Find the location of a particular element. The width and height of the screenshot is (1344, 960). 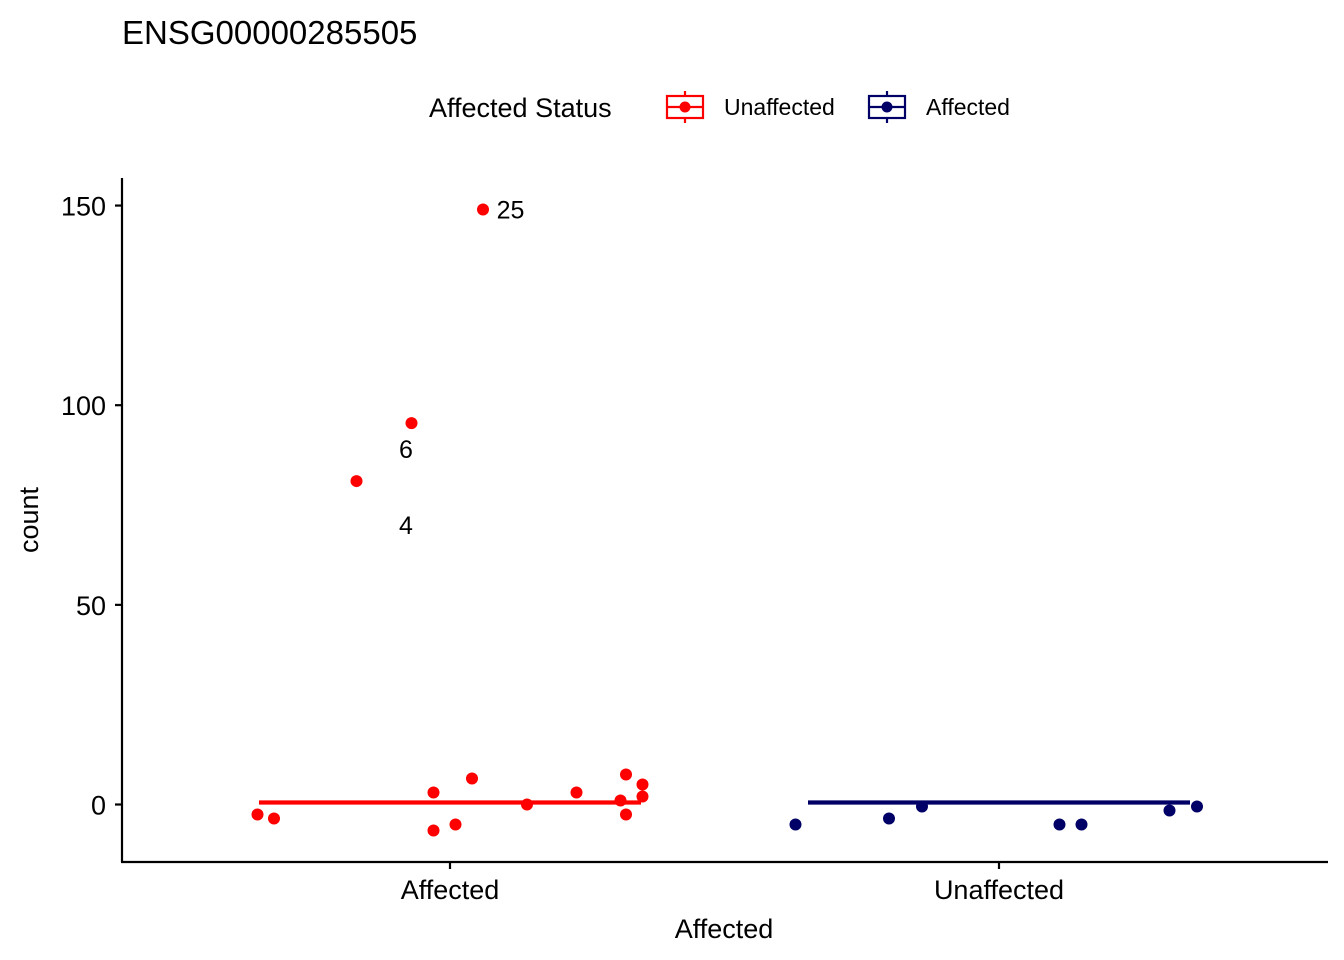

legend-label: Unaffected is located at coordinates (779, 107).